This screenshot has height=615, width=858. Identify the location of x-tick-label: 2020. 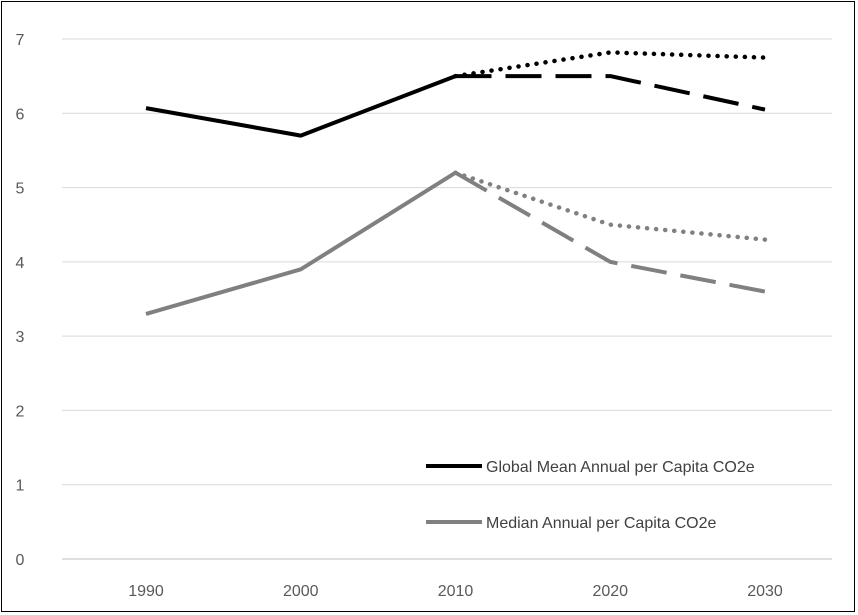
(610, 591).